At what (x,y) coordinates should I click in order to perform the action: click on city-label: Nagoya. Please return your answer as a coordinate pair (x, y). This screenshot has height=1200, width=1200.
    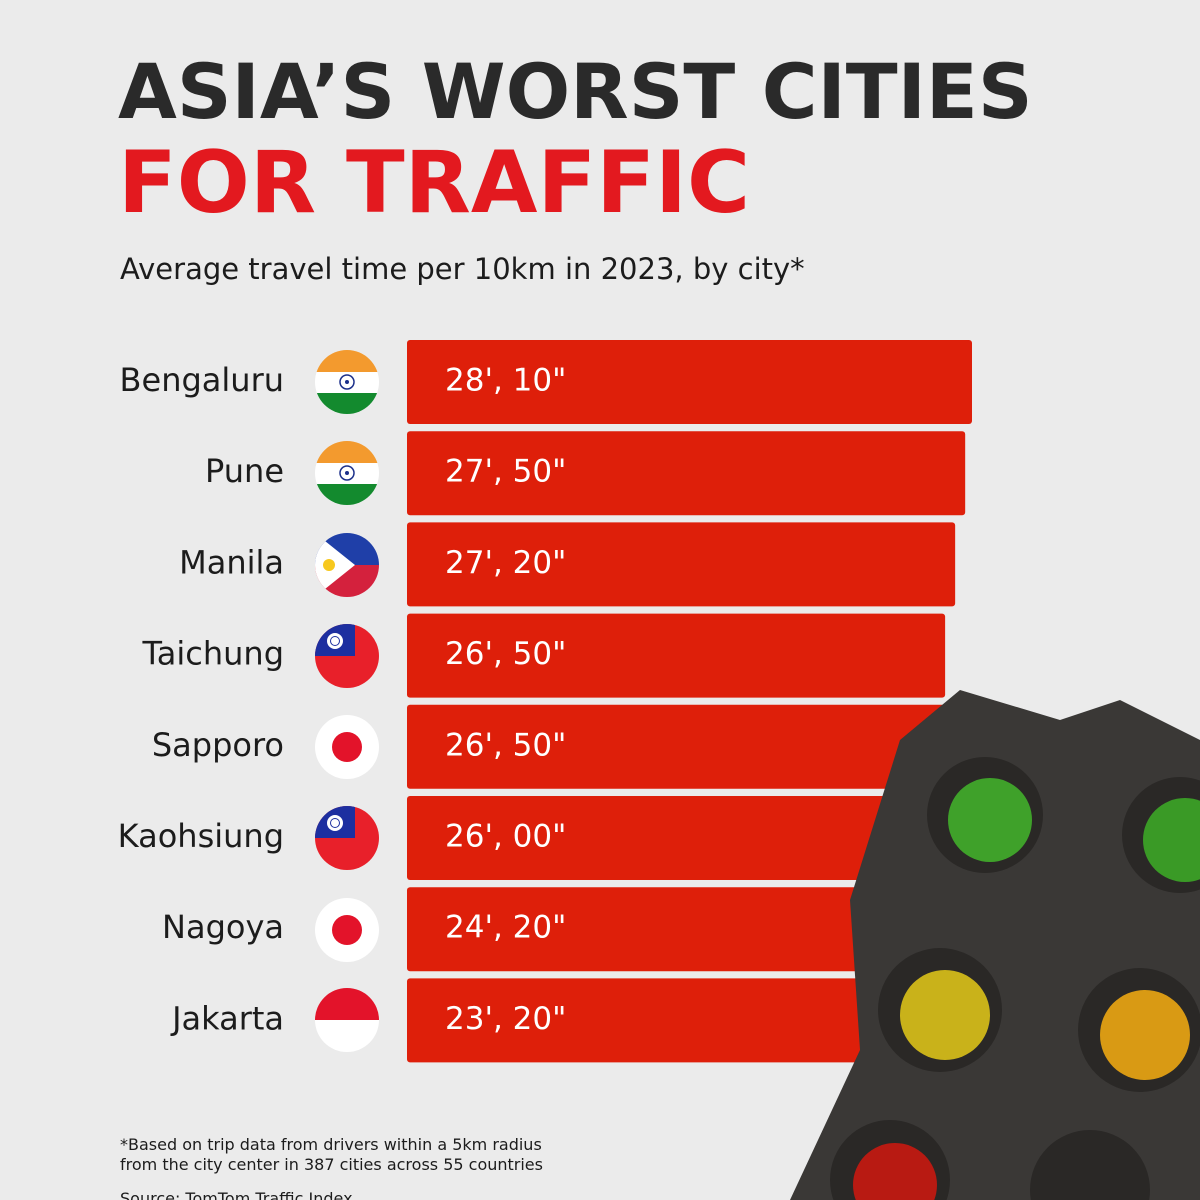
    Looking at the image, I should click on (223, 927).